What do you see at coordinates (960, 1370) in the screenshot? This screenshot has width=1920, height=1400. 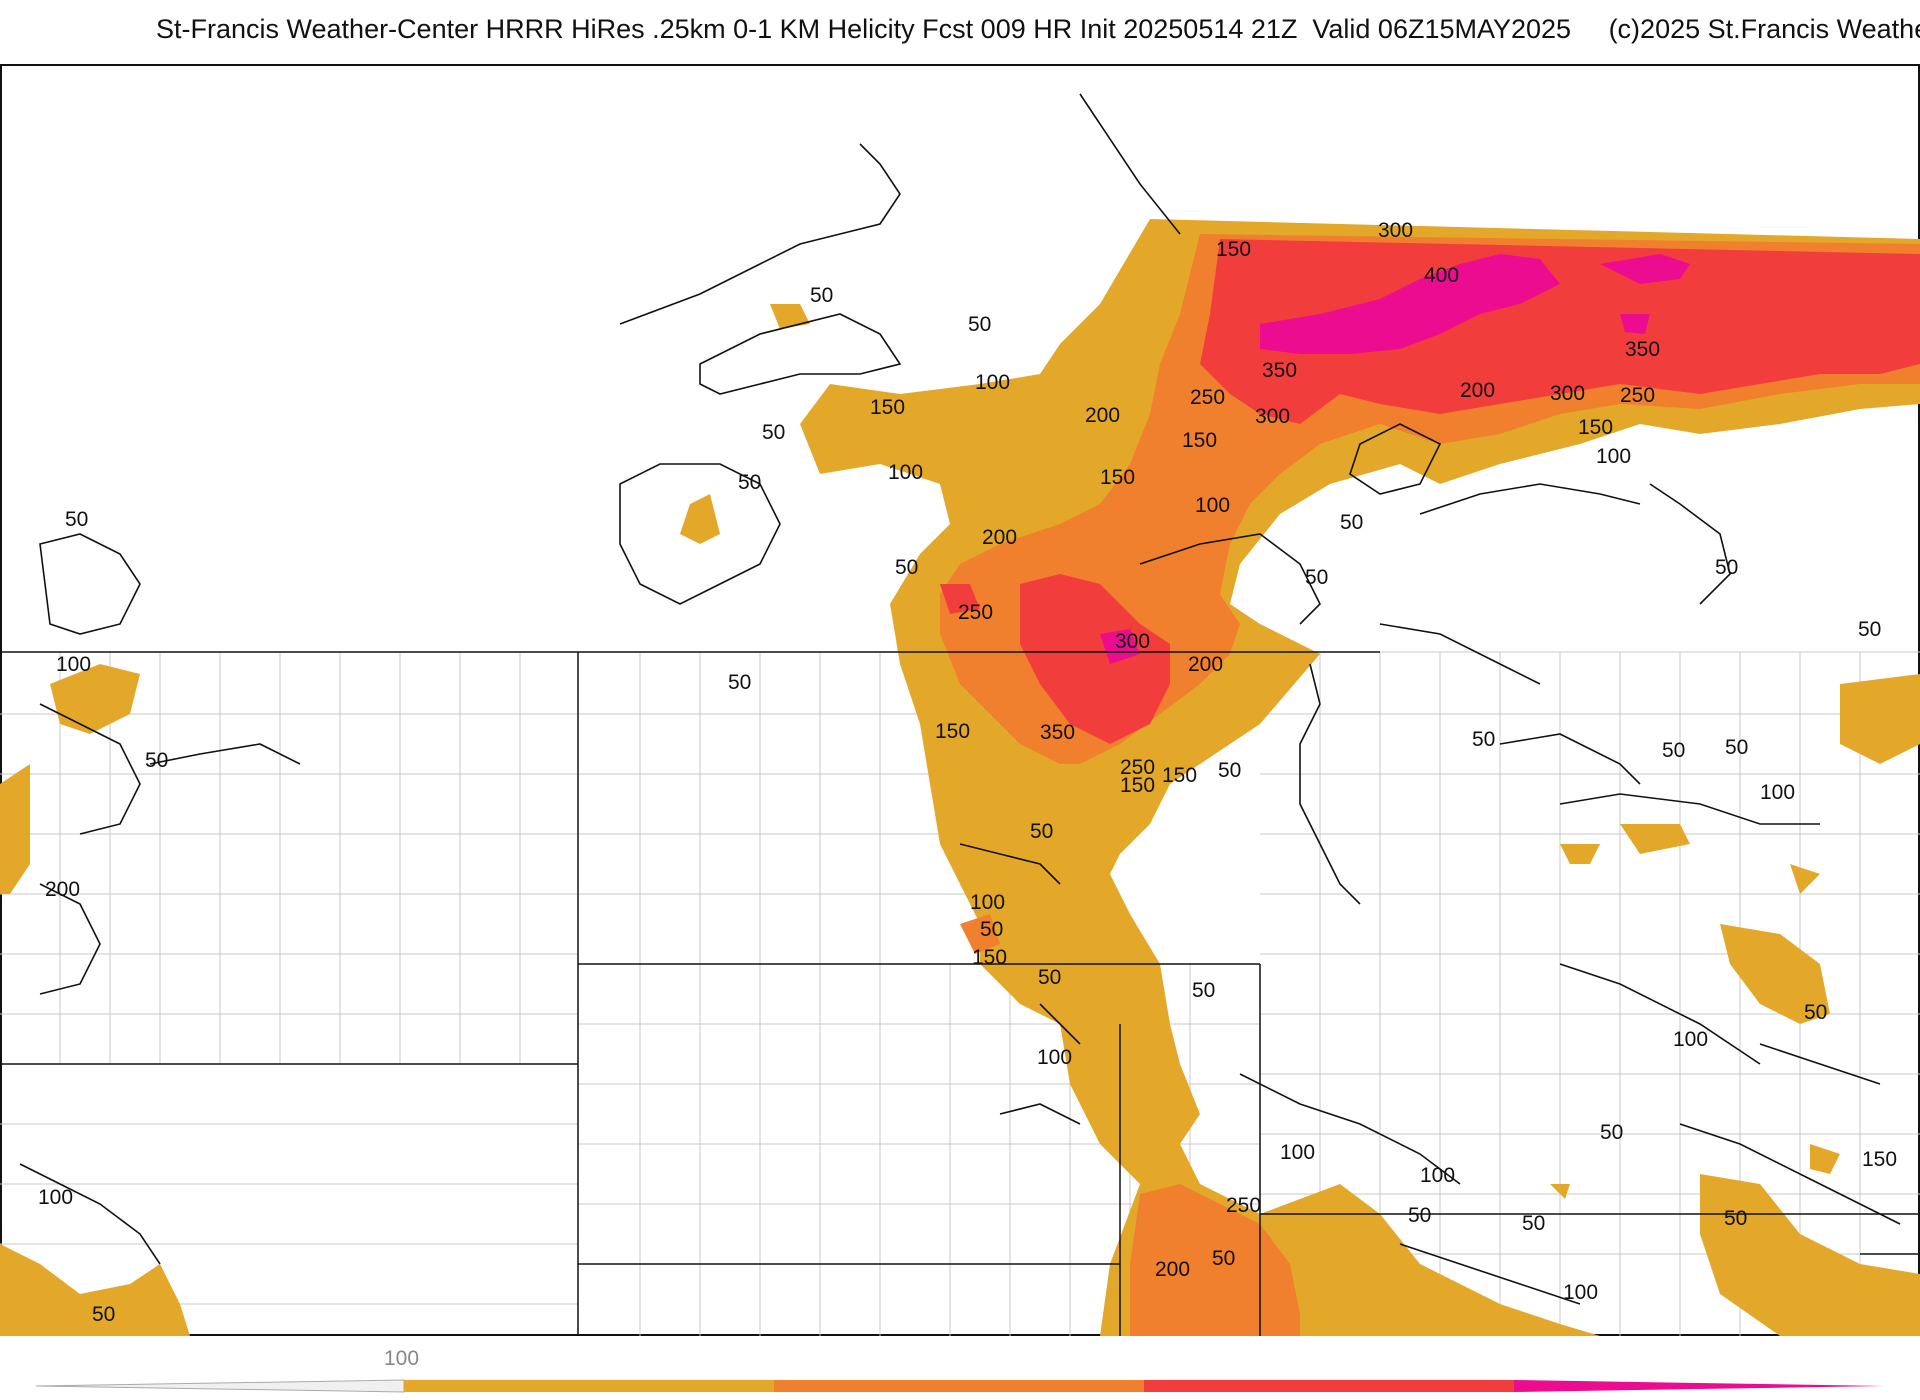 I see `color-legend: 100` at bounding box center [960, 1370].